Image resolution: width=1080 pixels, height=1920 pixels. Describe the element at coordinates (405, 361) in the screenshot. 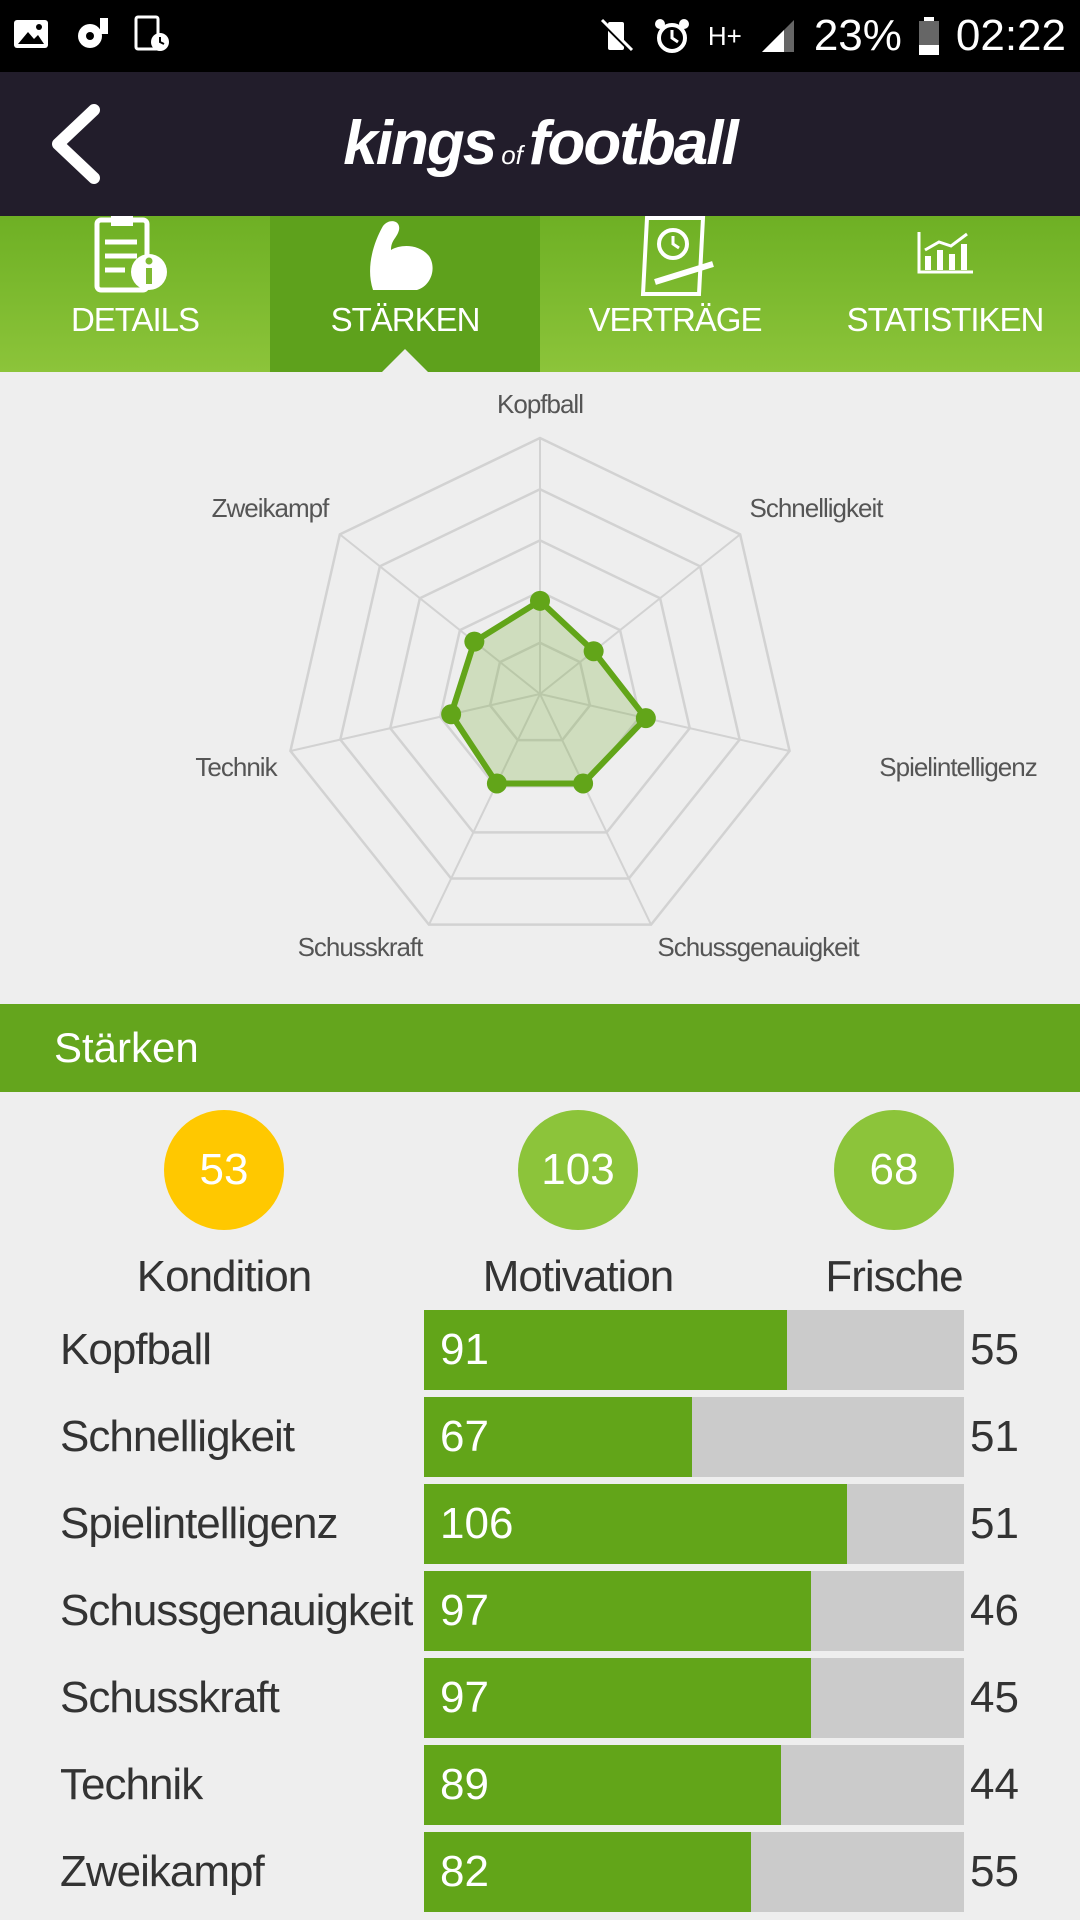

I see `active-tab-indicator` at that location.